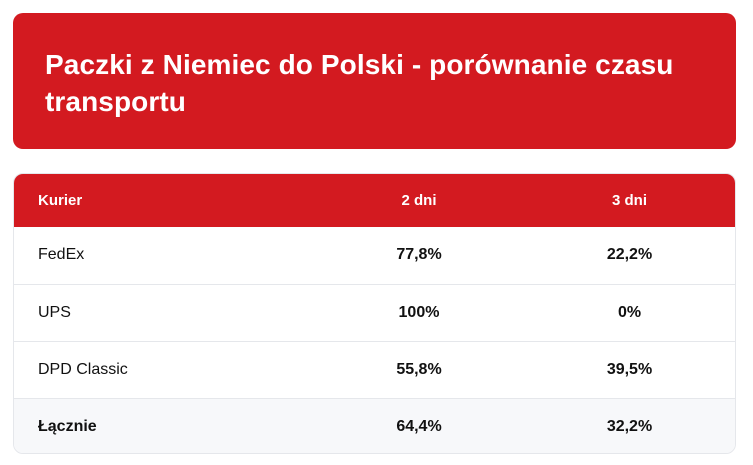  I want to click on table-row: FedEx 77,8% 22,2%, so click(374, 255).